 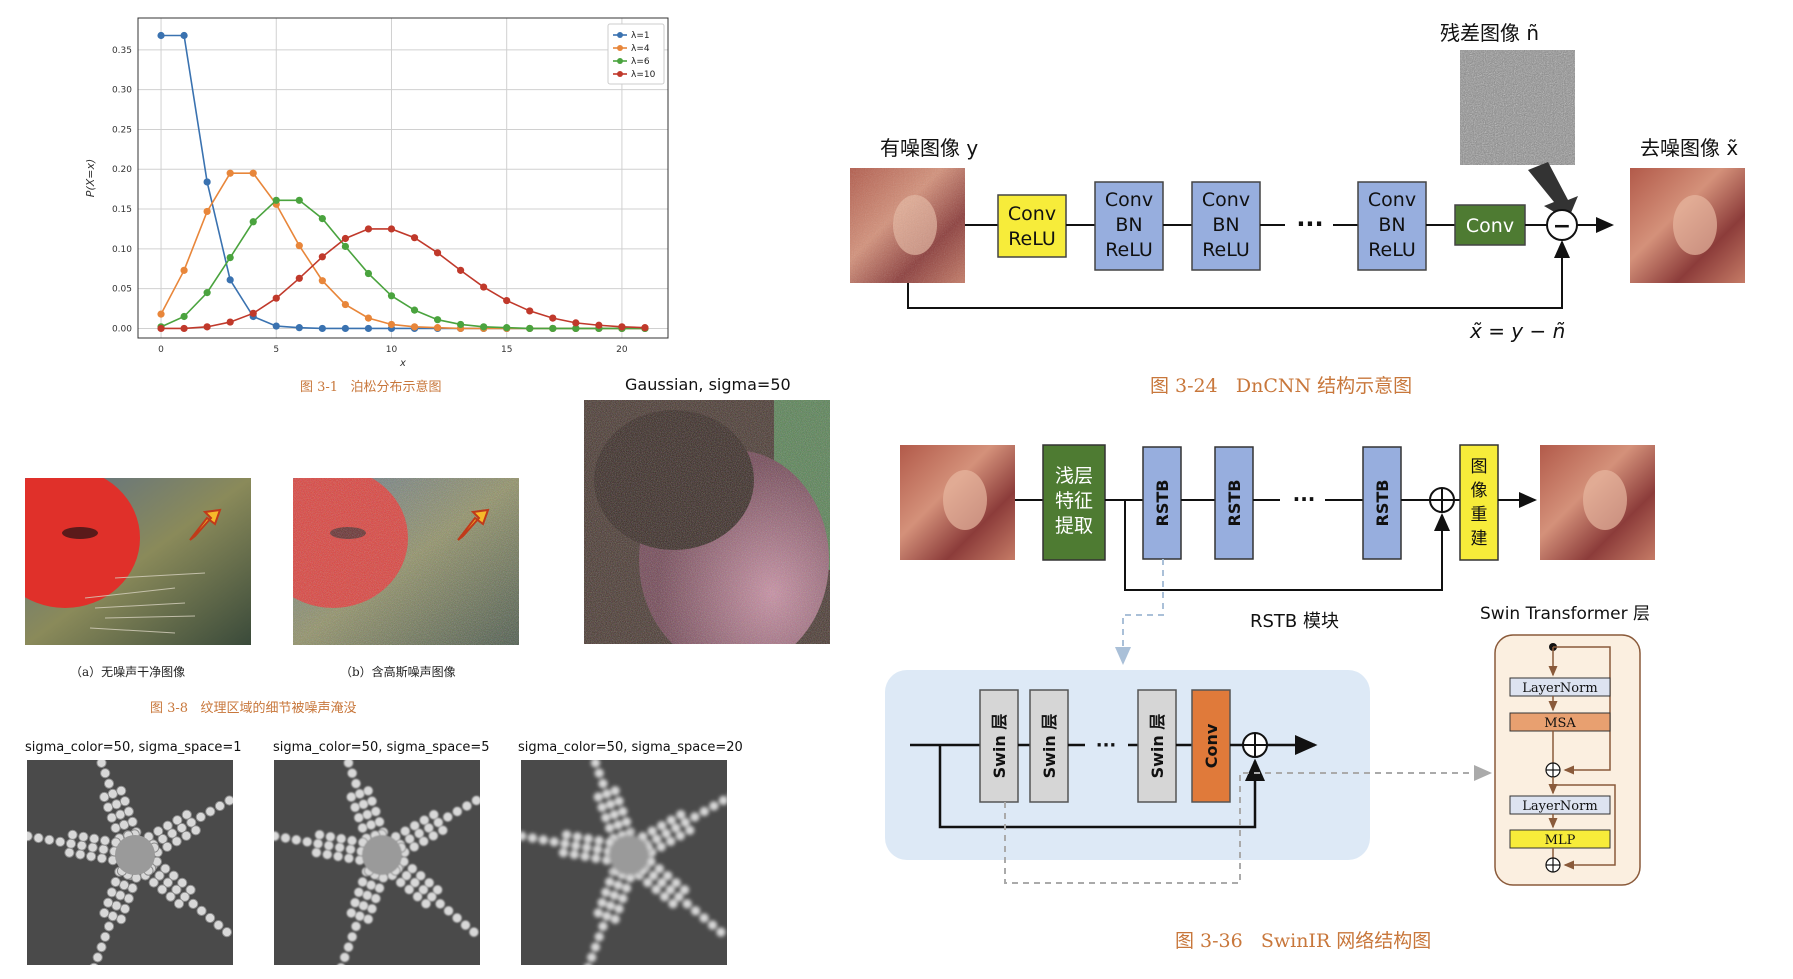 What do you see at coordinates (1479, 467) in the screenshot?
I see `svg-text: 图` at bounding box center [1479, 467].